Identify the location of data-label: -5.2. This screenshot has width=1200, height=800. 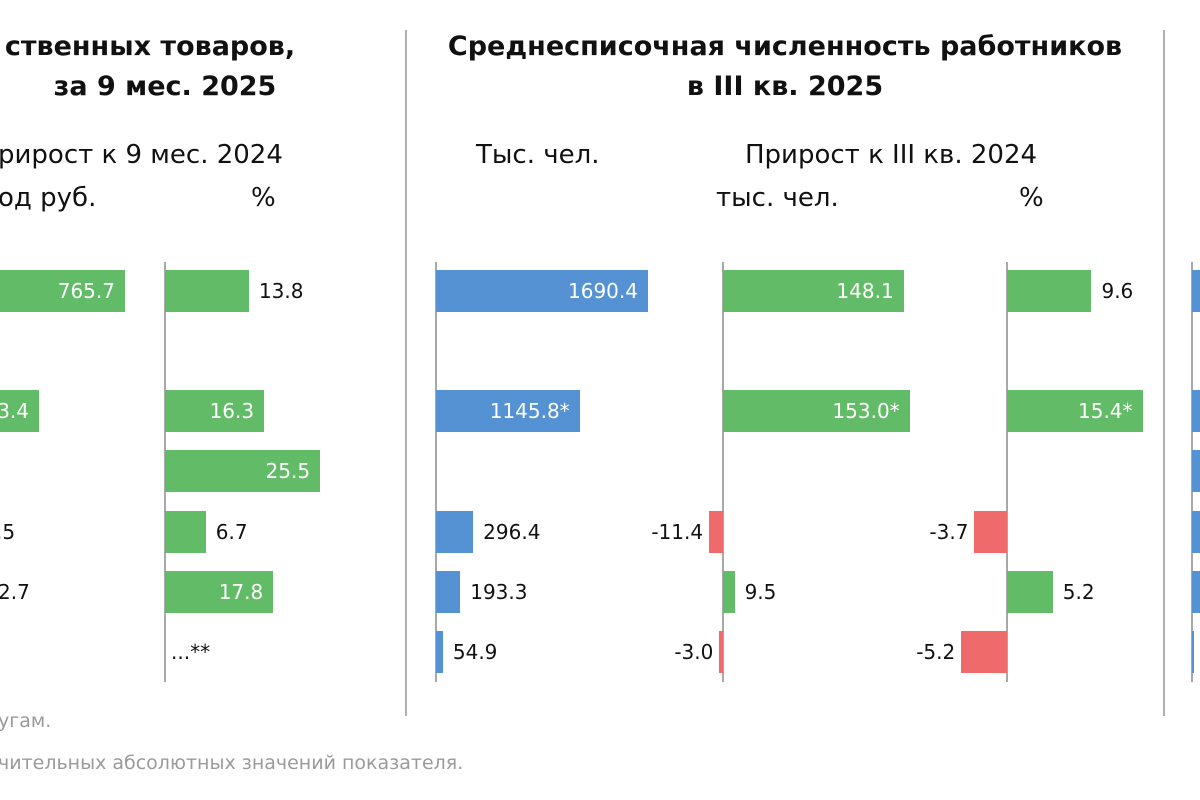
(936, 652).